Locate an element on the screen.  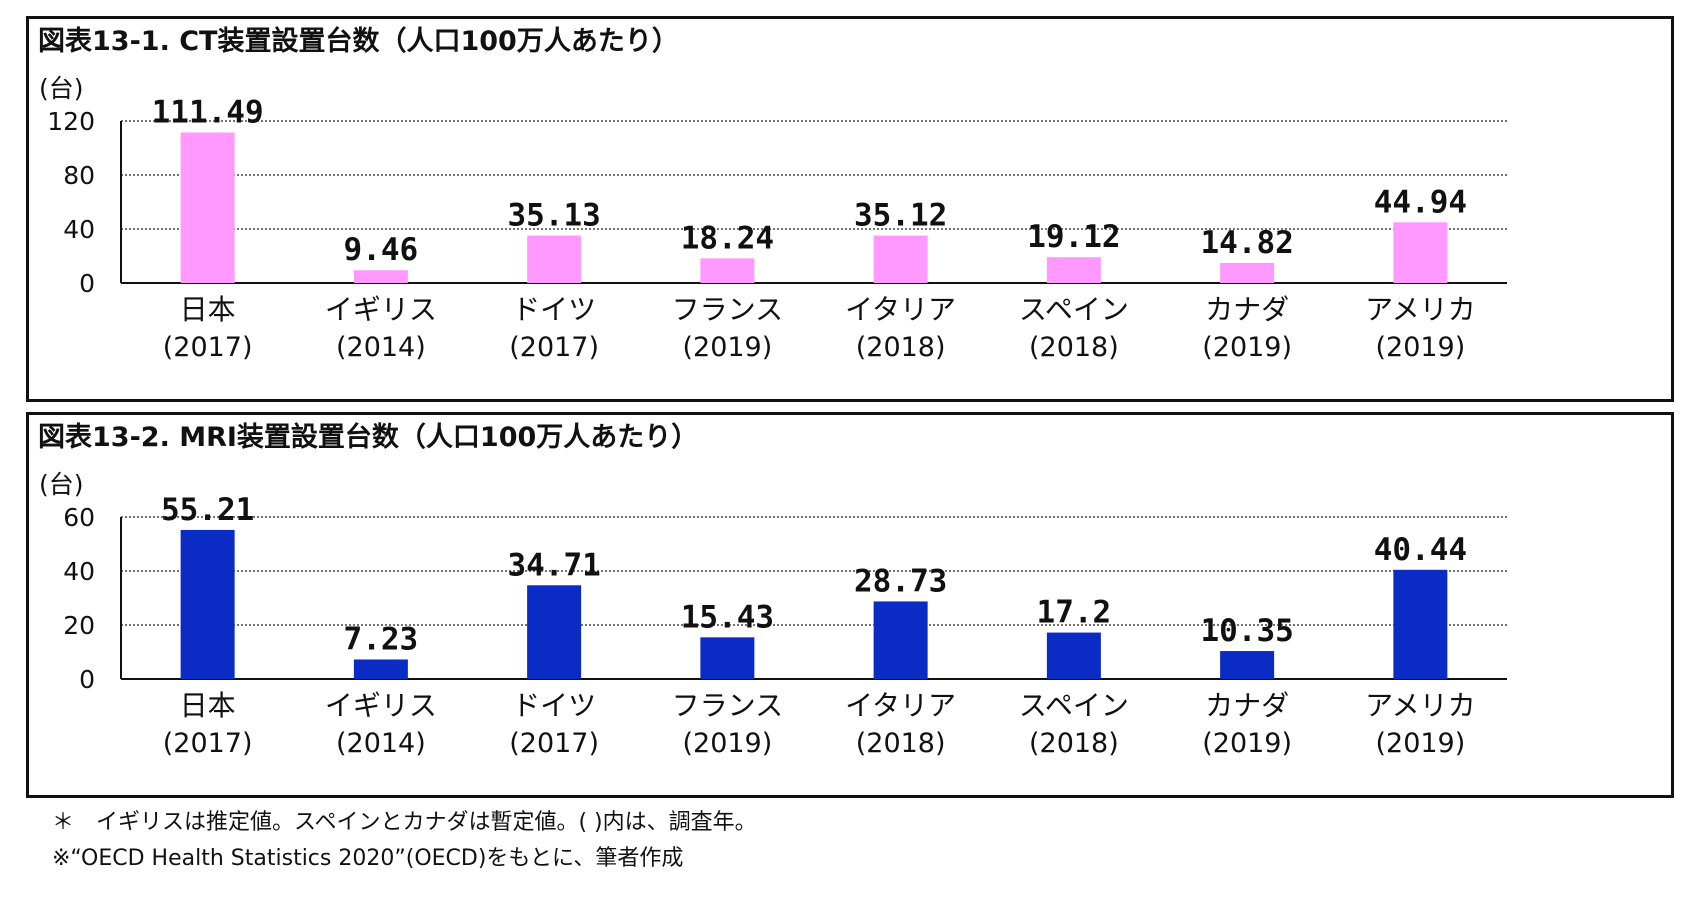
ct-category-label: カナダ is located at coordinates (1247, 309).